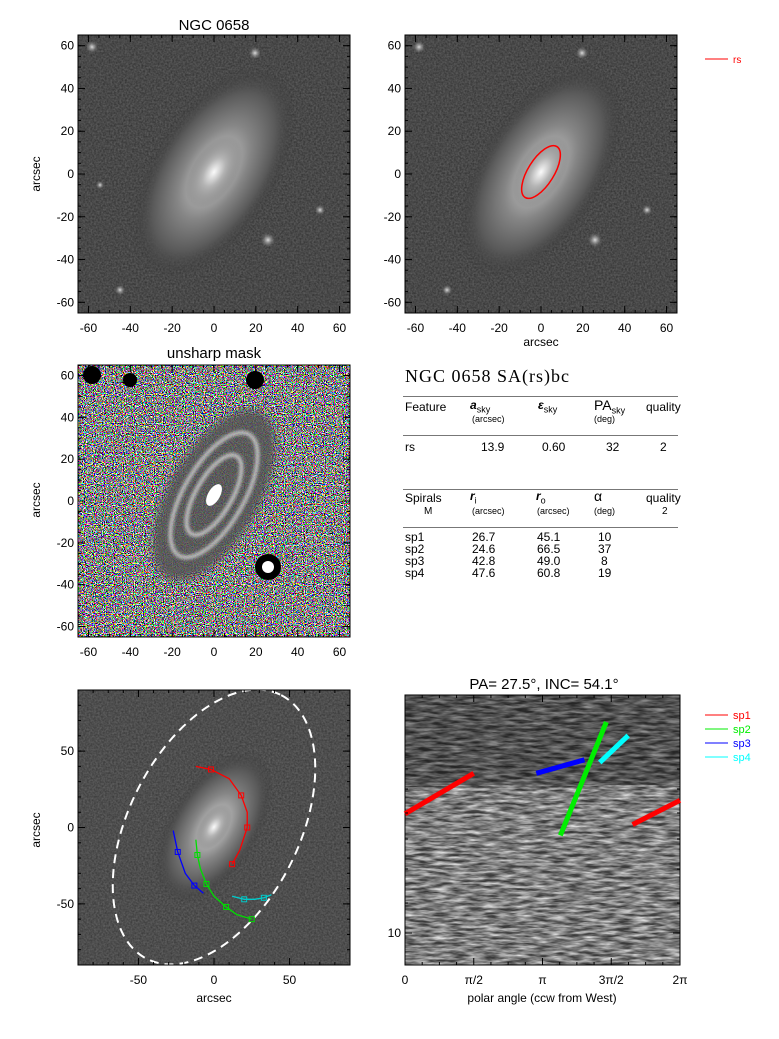  I want to click on x-tick-label: π, so click(542, 980).